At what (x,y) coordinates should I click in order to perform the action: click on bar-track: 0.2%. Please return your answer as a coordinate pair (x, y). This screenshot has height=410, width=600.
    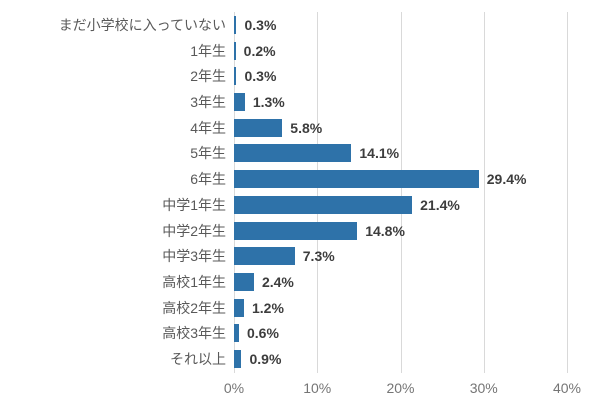
    Looking at the image, I should click on (400, 51).